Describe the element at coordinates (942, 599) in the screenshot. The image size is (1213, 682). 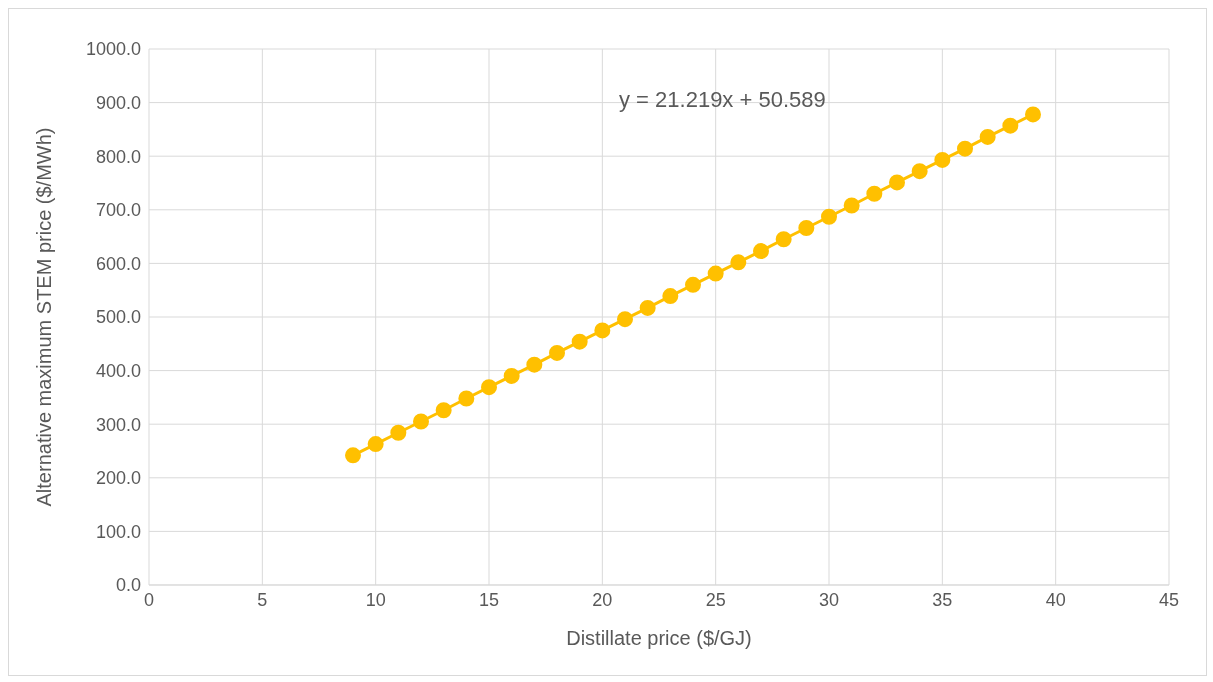
I see `x-tick-label: 35` at that location.